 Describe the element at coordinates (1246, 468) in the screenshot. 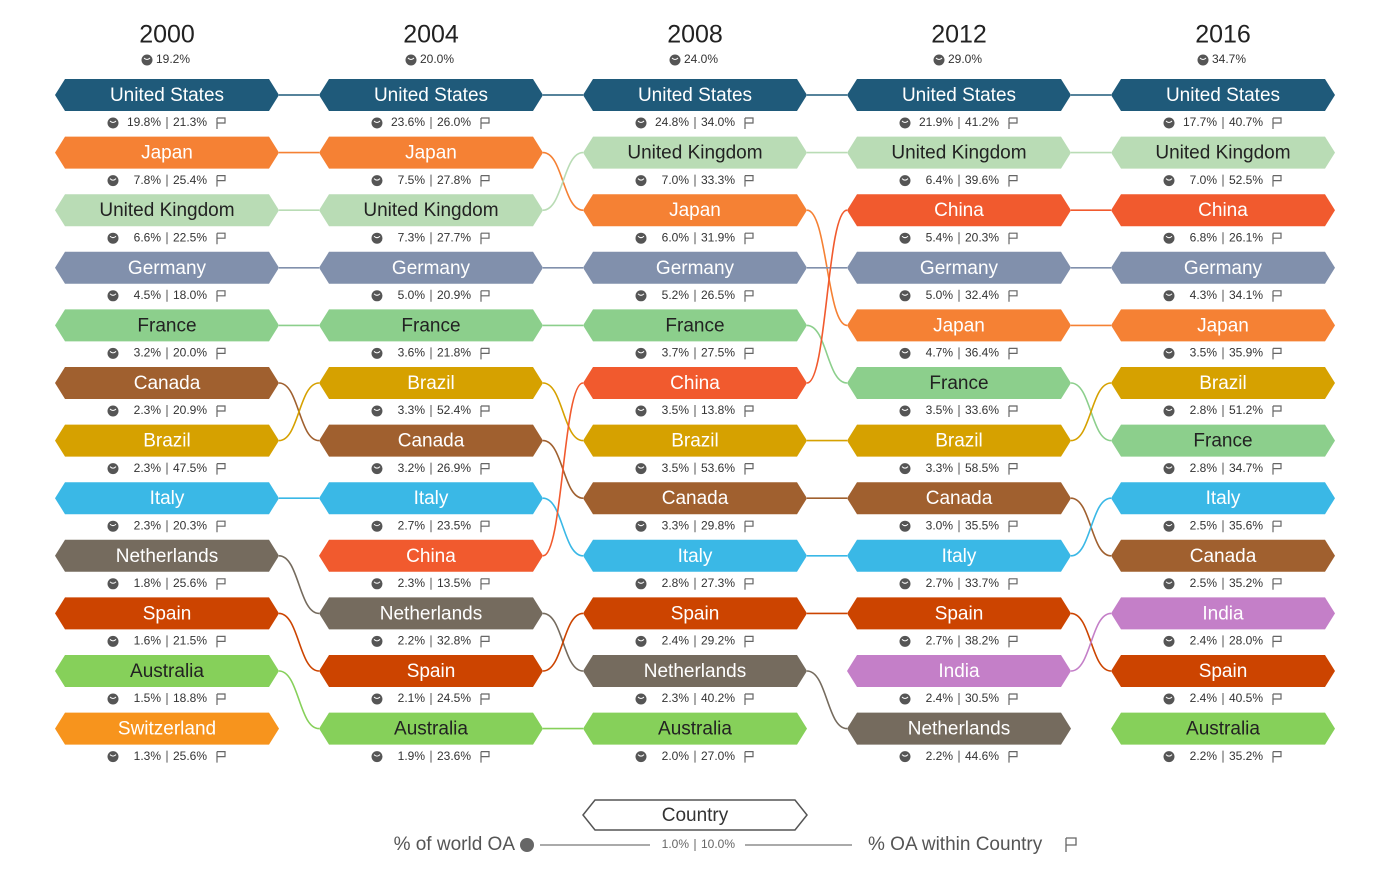

I see `within-country-value: 34.7%` at that location.